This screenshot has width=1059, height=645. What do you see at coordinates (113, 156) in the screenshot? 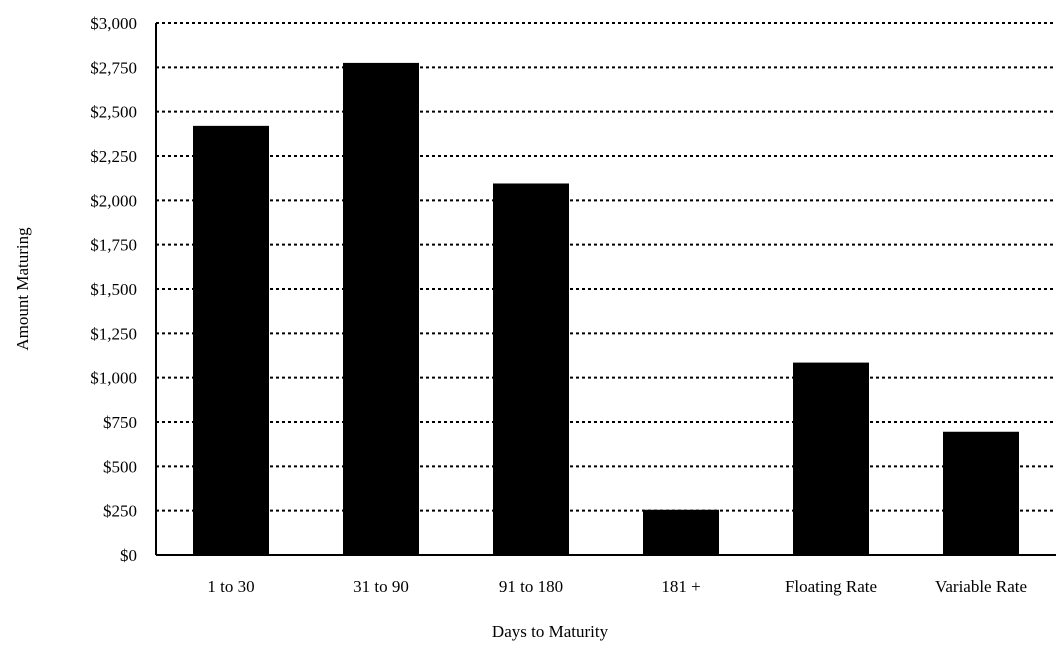
I see `y-tick-label: $2,250` at bounding box center [113, 156].